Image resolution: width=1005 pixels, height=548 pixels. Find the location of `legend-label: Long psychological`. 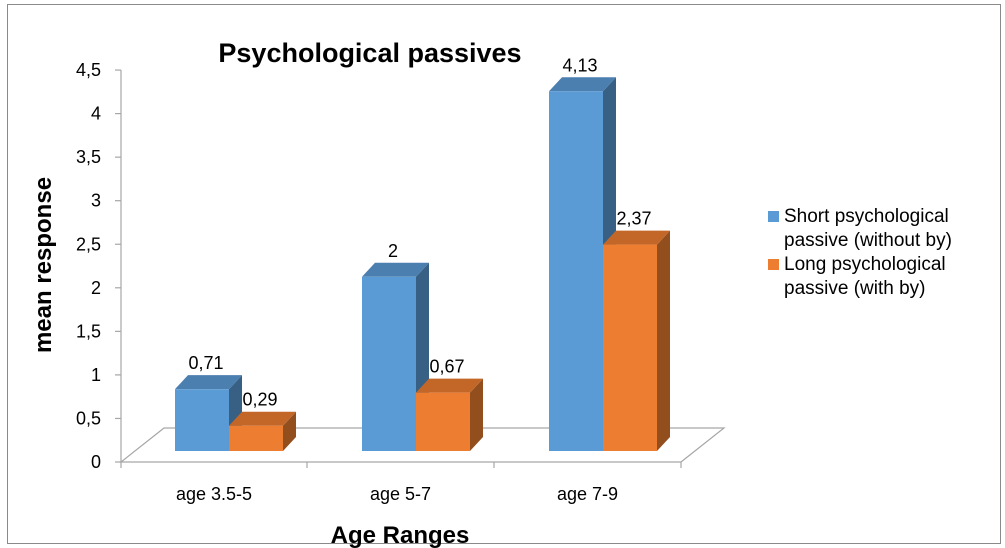

legend-label: Long psychological is located at coordinates (865, 264).